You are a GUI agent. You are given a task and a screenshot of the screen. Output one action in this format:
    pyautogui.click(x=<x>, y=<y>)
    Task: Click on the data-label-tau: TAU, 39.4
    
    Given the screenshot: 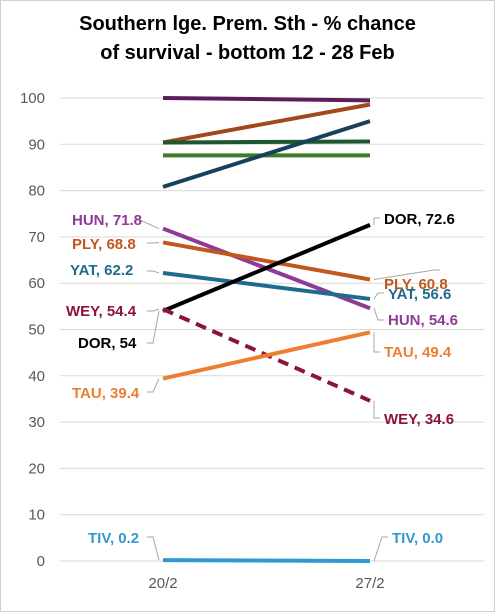 What is the action you would take?
    pyautogui.click(x=106, y=393)
    